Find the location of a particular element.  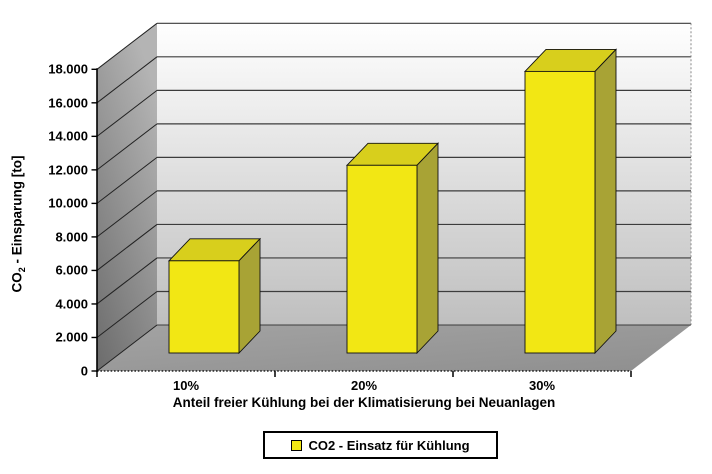

bar-10% is located at coordinates (204, 307).